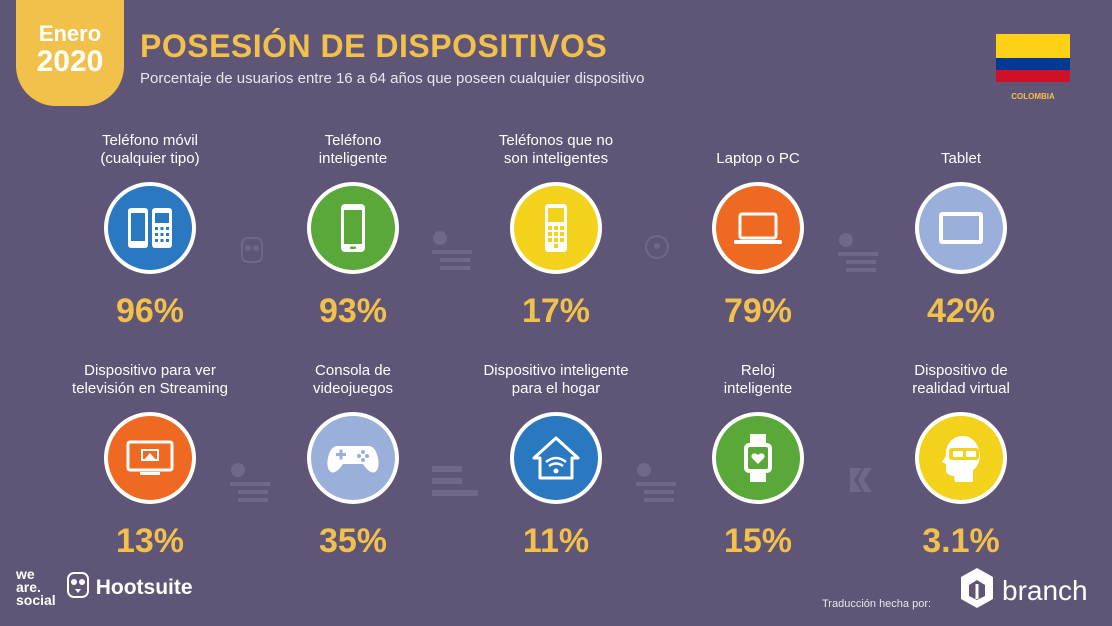 This screenshot has height=626, width=1112. I want to click on badge-month: Enero, so click(70, 33).